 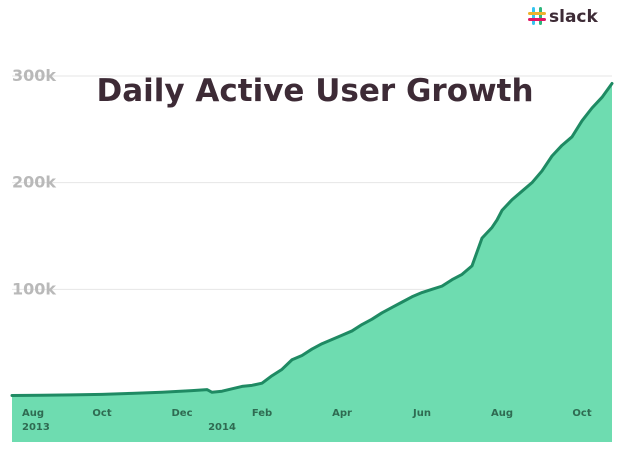 I want to click on x-axis-tick-labels: Aug 2013 Oct Dec 2014 Feb Apr Jun Aug Oct, so click(x=307, y=420).